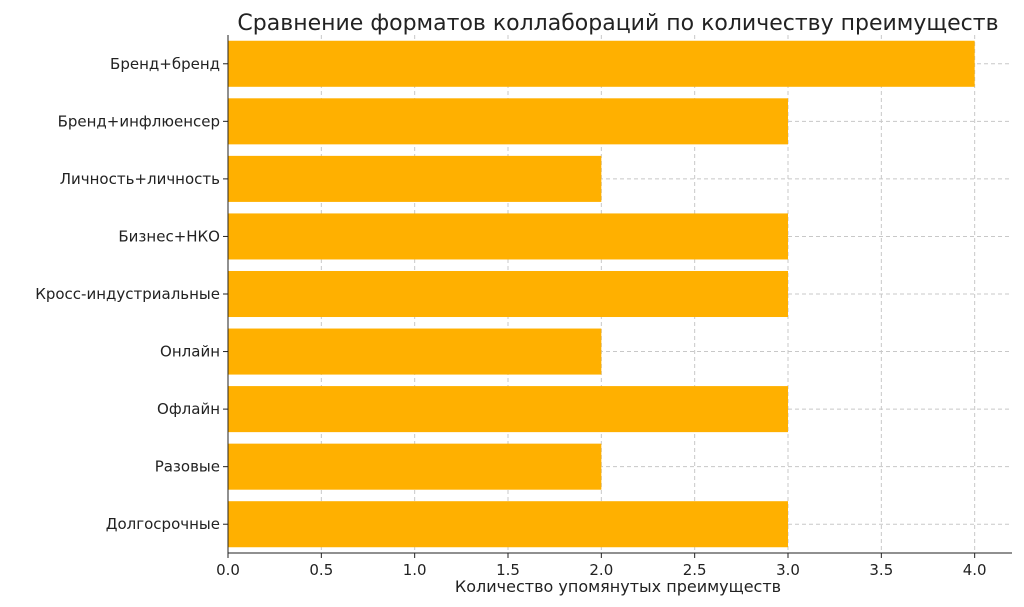 The height and width of the screenshot is (607, 1024). Describe the element at coordinates (165, 64) in the screenshot. I see `y-tick-label: Бренд+бренд` at that location.